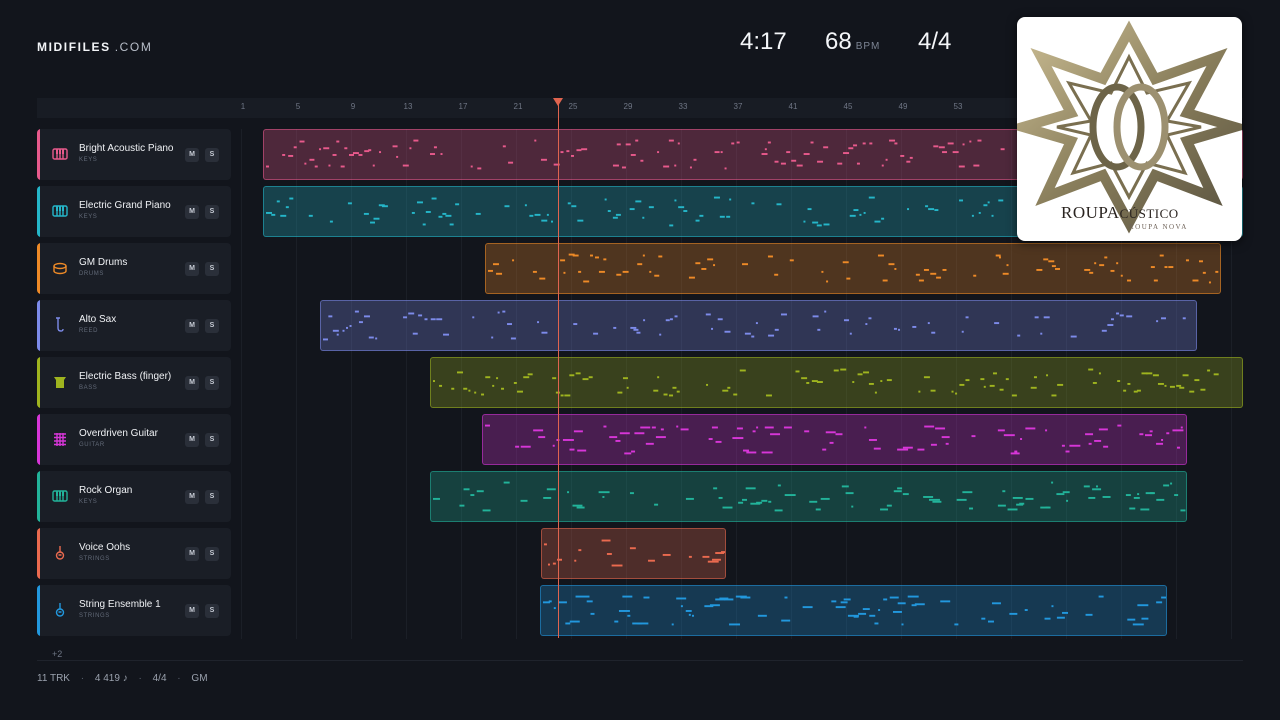  I want to click on track-header: String Ensemble 1 STRINGS M S, so click(134, 610).